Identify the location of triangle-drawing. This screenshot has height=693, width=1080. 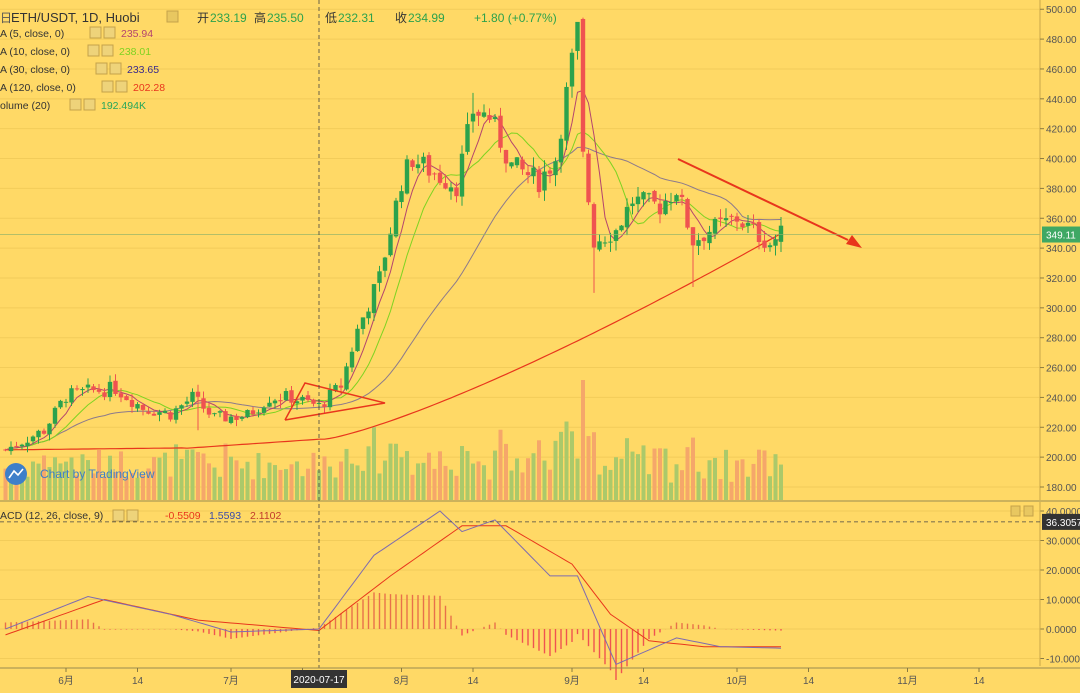
(335, 401).